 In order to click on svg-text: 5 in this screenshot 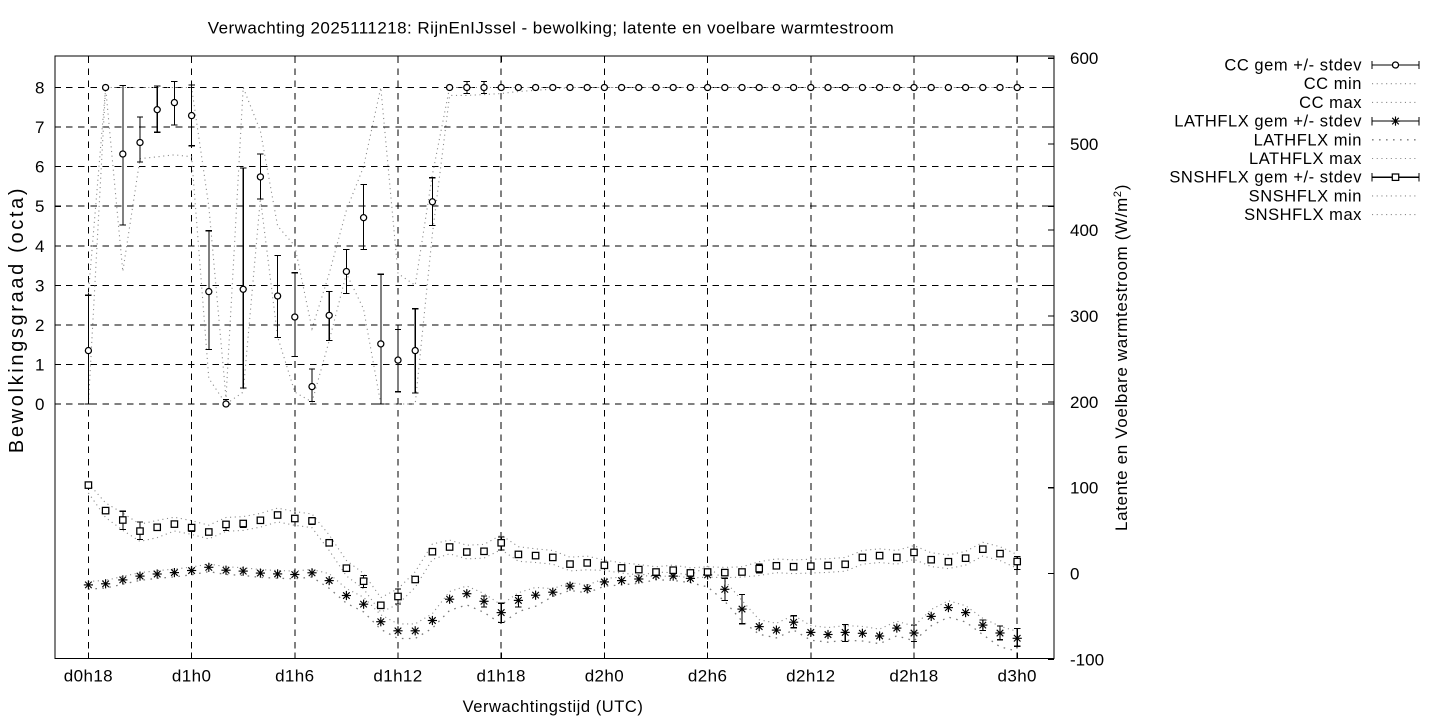, I will do `click(39, 206)`.